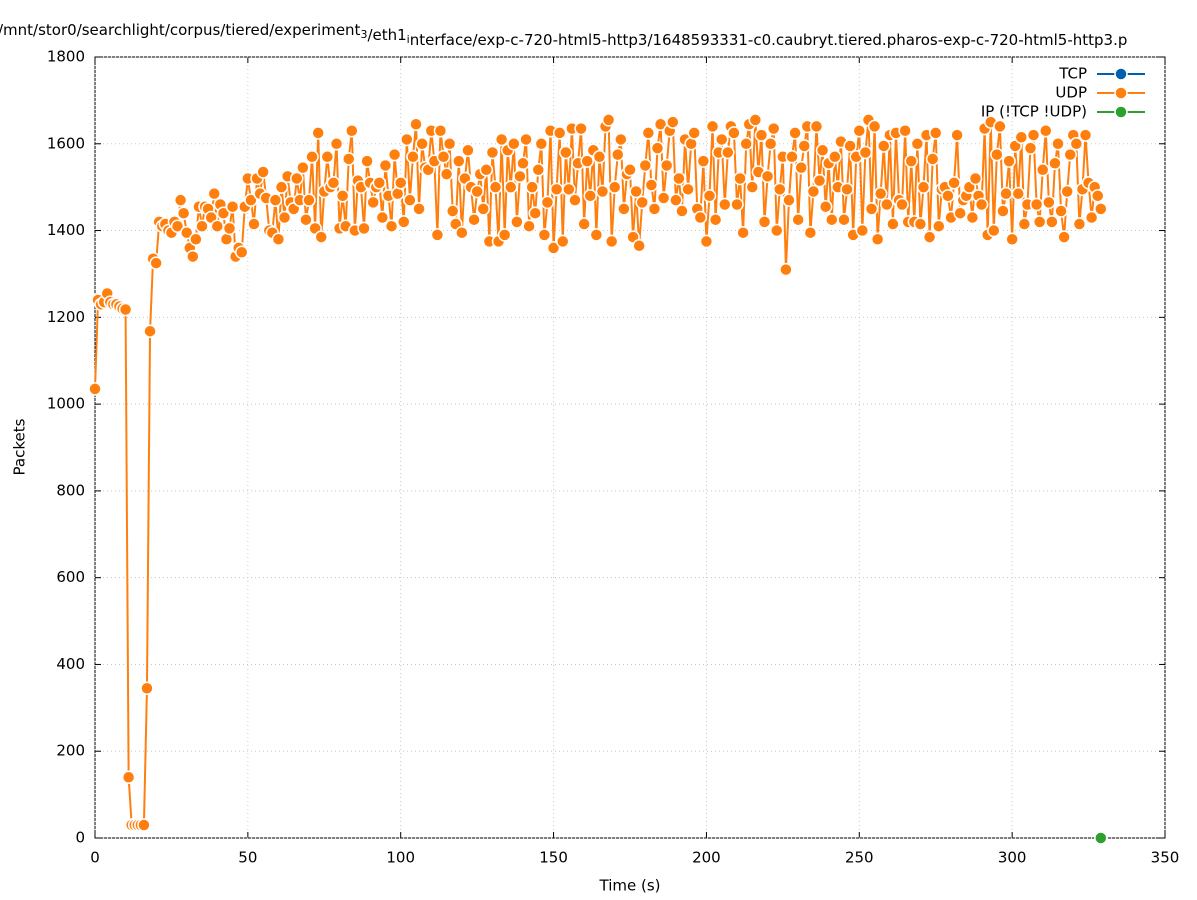 The width and height of the screenshot is (1197, 900). Describe the element at coordinates (70, 664) in the screenshot. I see `y-tick-label: 400` at that location.